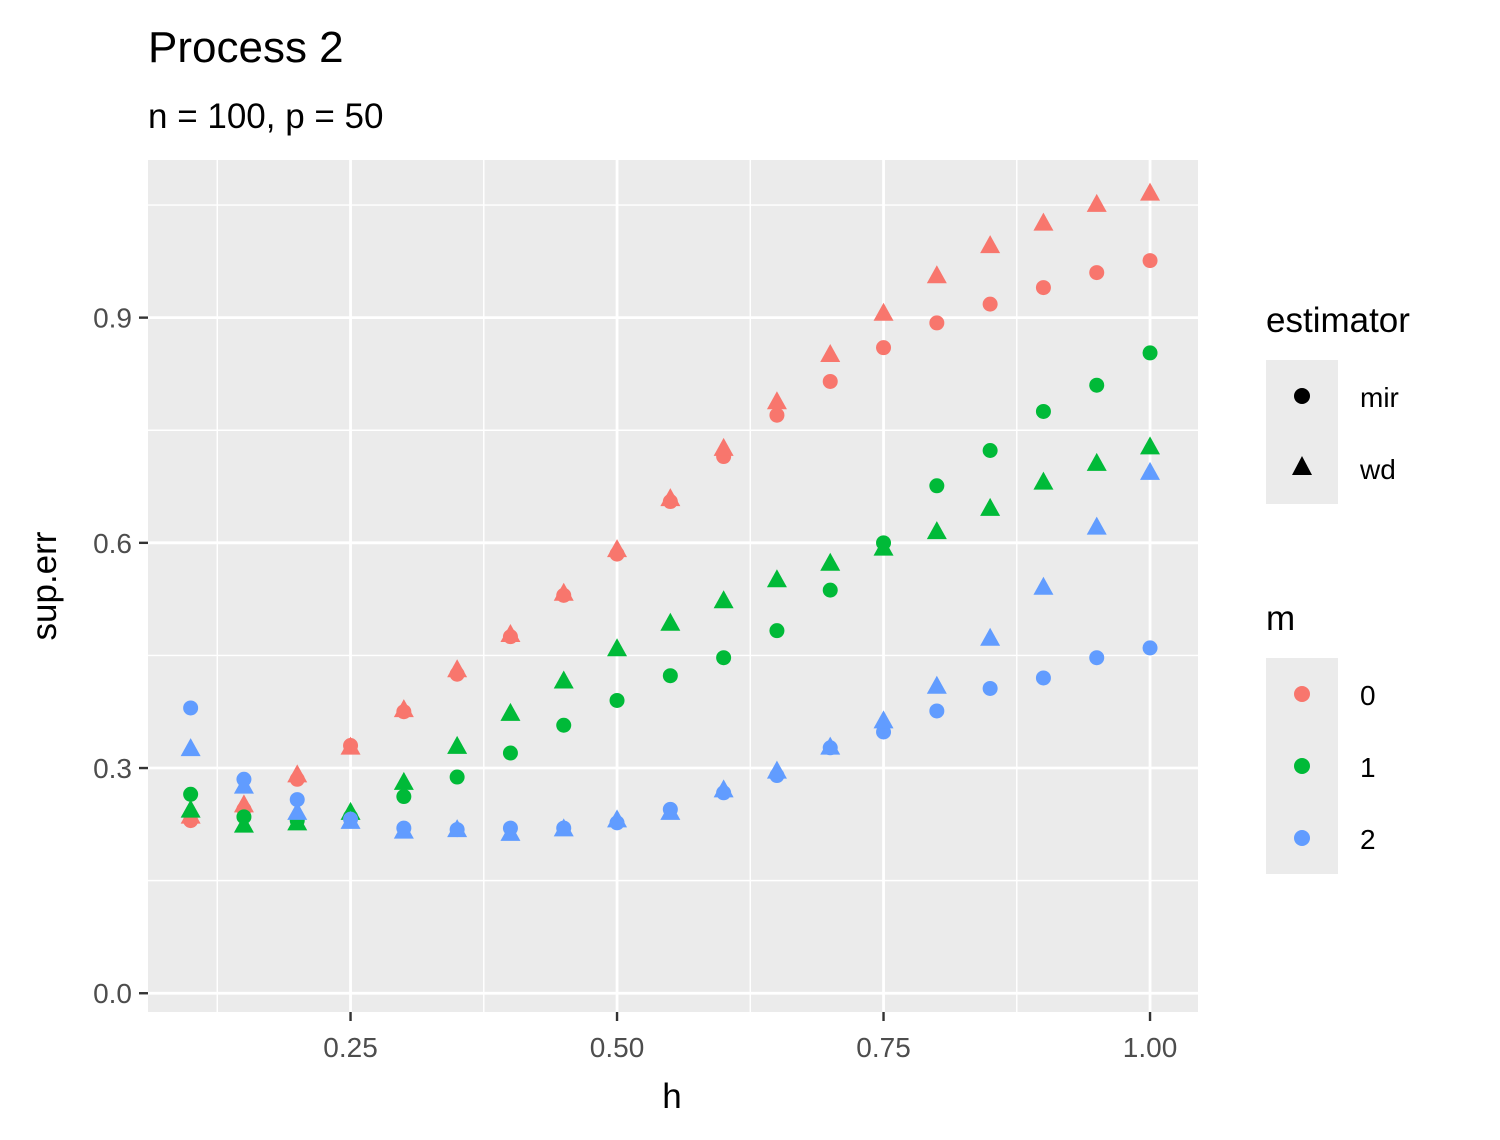  I want to click on y-tick-label: 0.6, so click(112, 543).